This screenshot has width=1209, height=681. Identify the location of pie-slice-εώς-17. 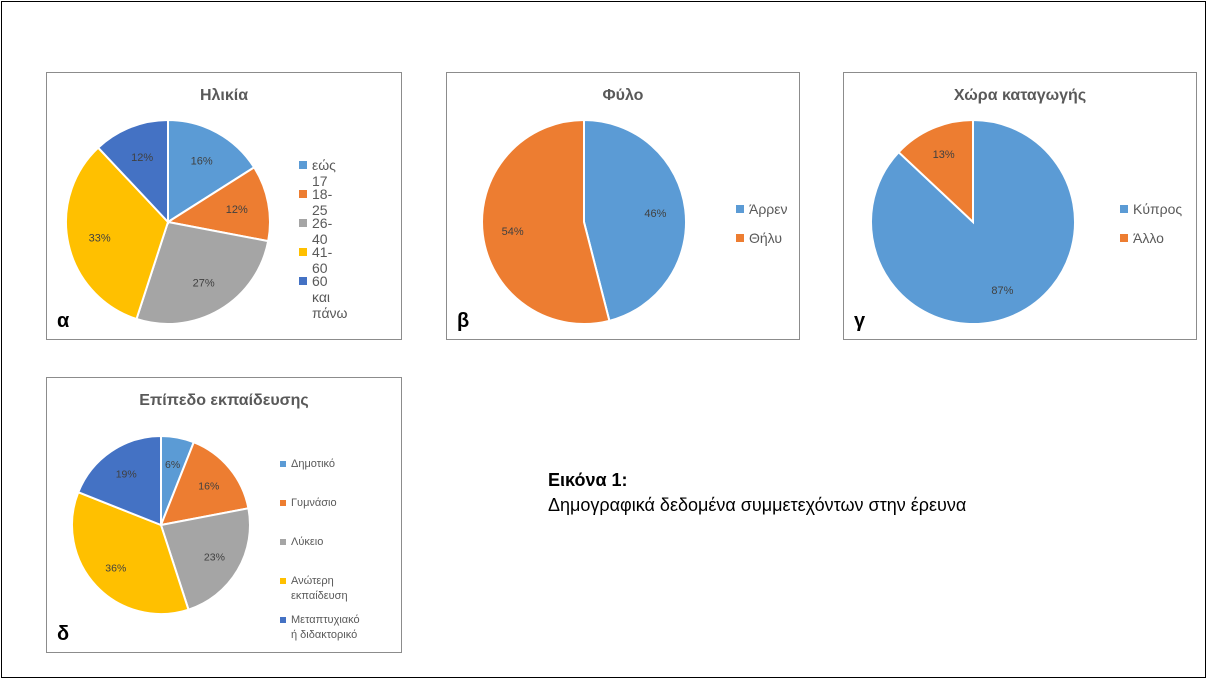
(211, 171).